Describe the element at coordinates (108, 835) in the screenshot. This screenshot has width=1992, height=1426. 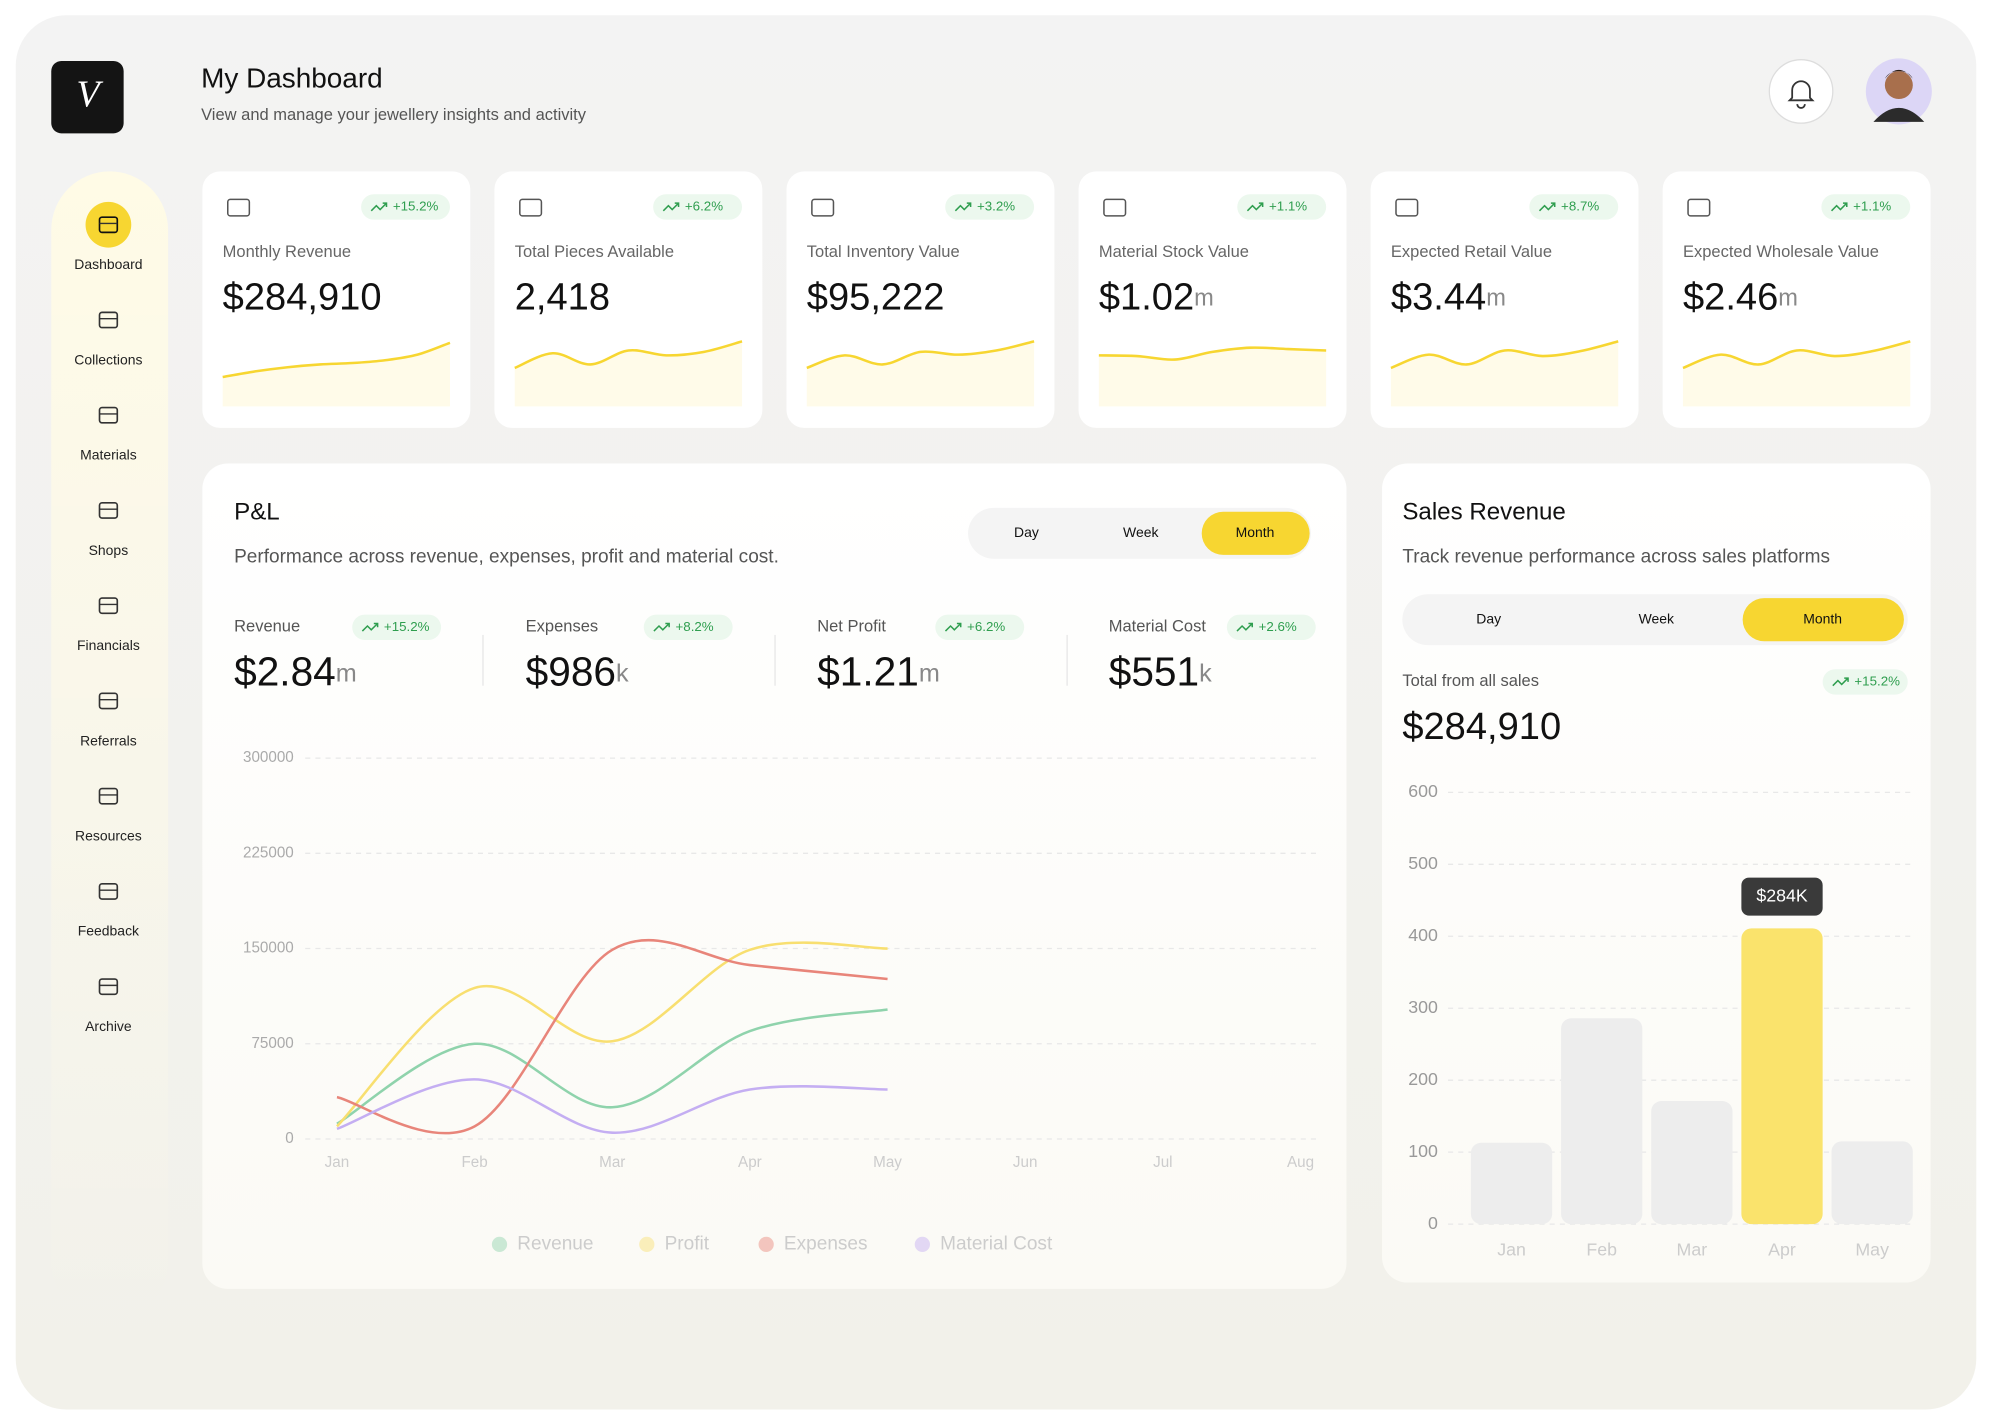
I see `nav-label: Resources` at that location.